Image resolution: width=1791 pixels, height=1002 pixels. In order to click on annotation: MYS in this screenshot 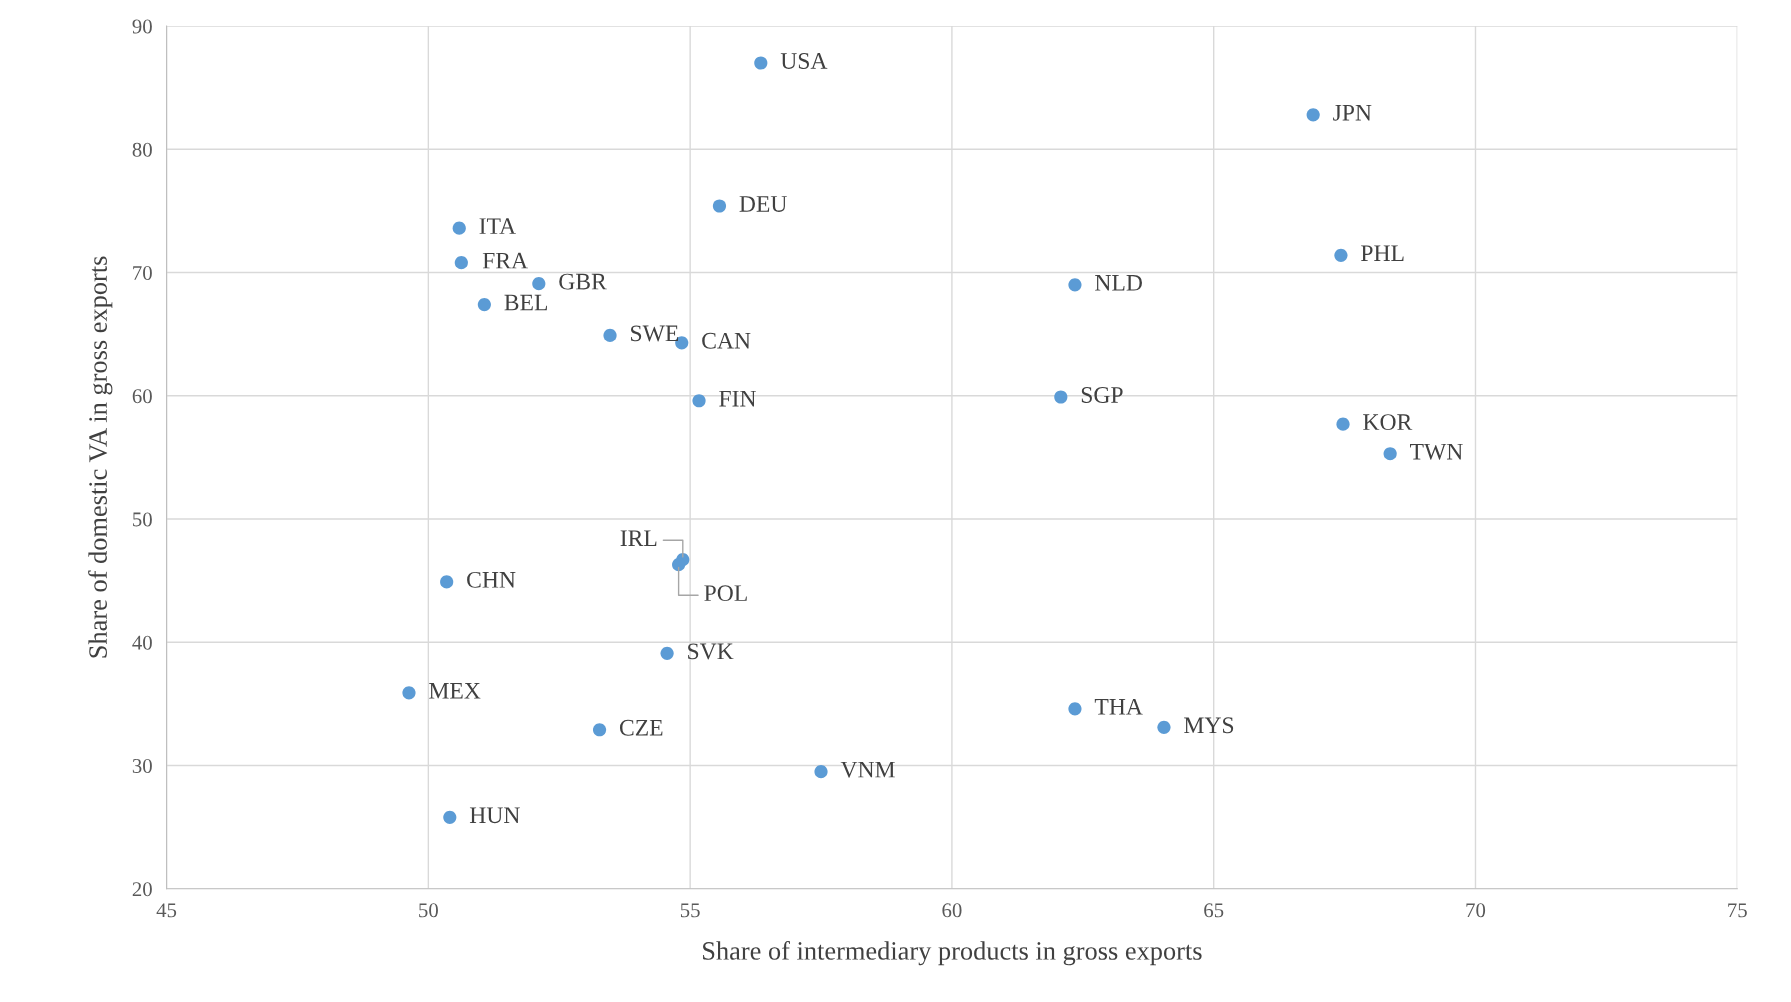, I will do `click(1209, 725)`.